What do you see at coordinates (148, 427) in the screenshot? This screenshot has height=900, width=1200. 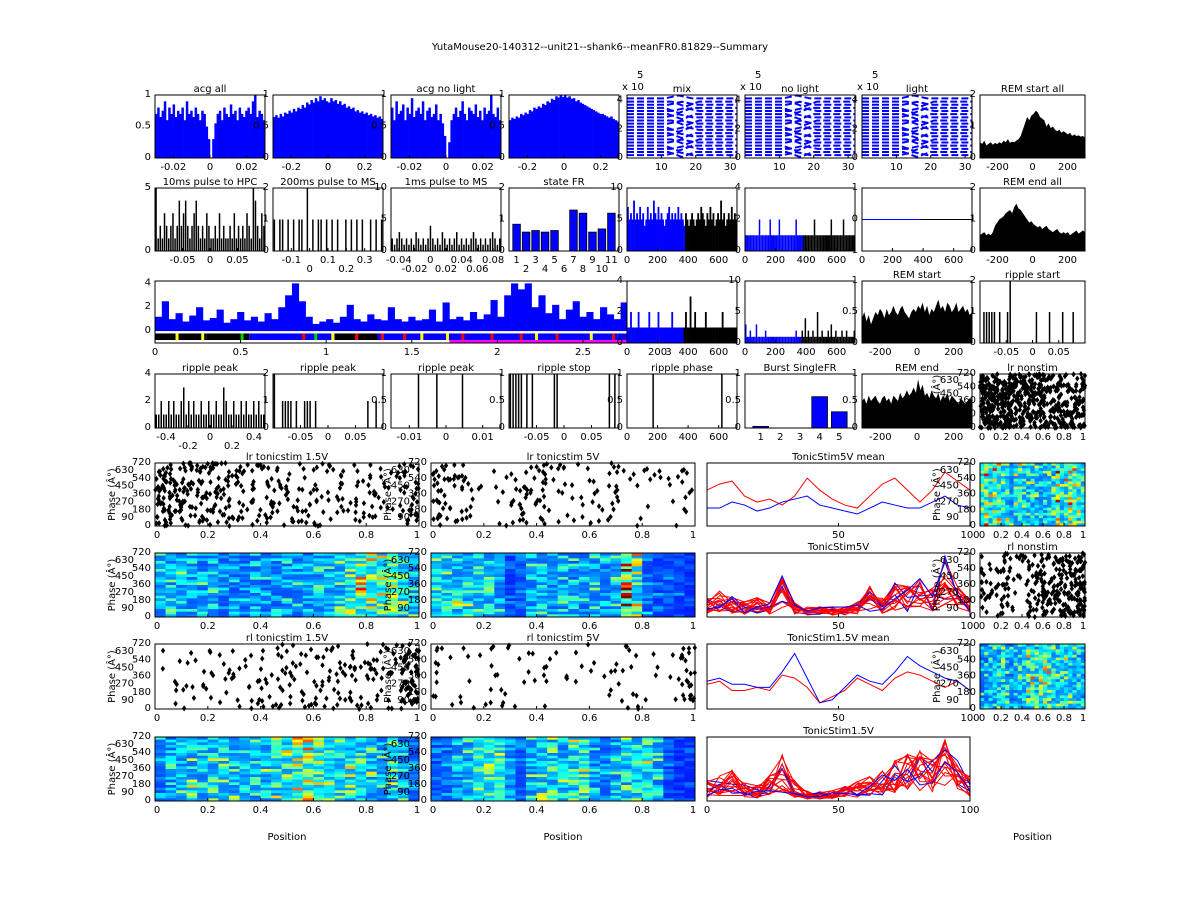 I see `ytick-label: 0` at bounding box center [148, 427].